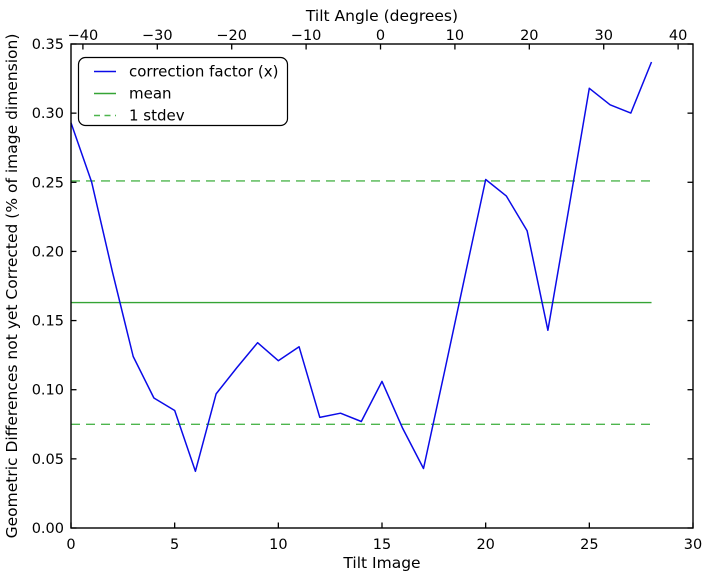  Describe the element at coordinates (70, 545) in the screenshot. I see `x-tick-label: 0` at that location.